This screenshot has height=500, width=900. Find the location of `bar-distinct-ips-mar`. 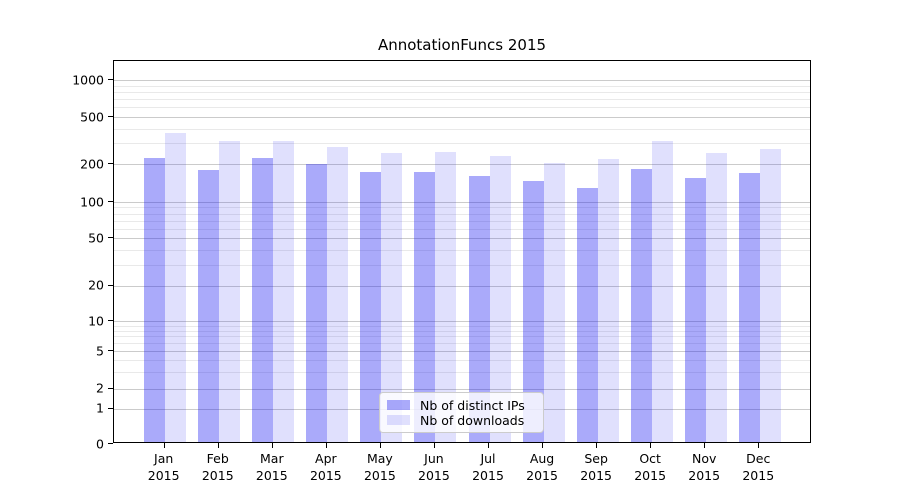

bar-distinct-ips-mar is located at coordinates (263, 300).